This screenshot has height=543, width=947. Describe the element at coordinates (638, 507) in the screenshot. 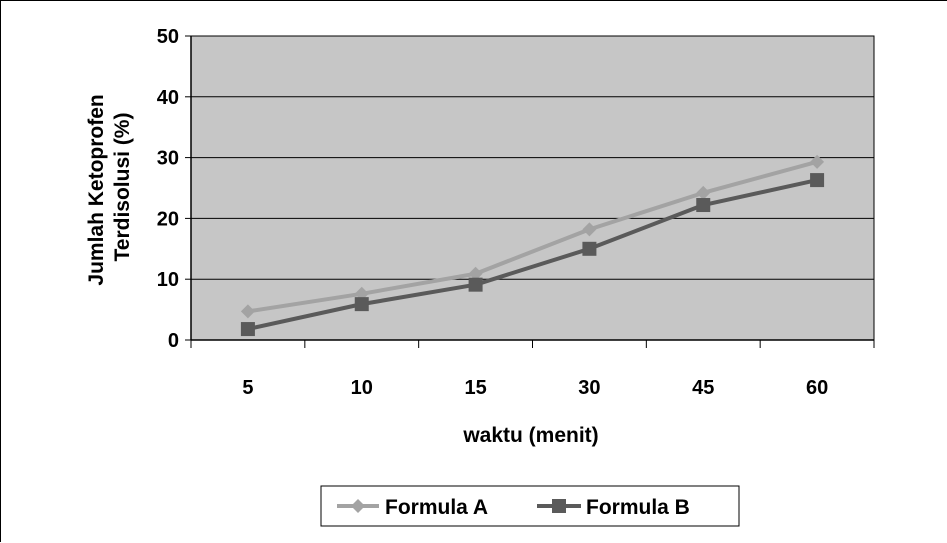

I see `legend-label-formula-b: Formula B` at that location.